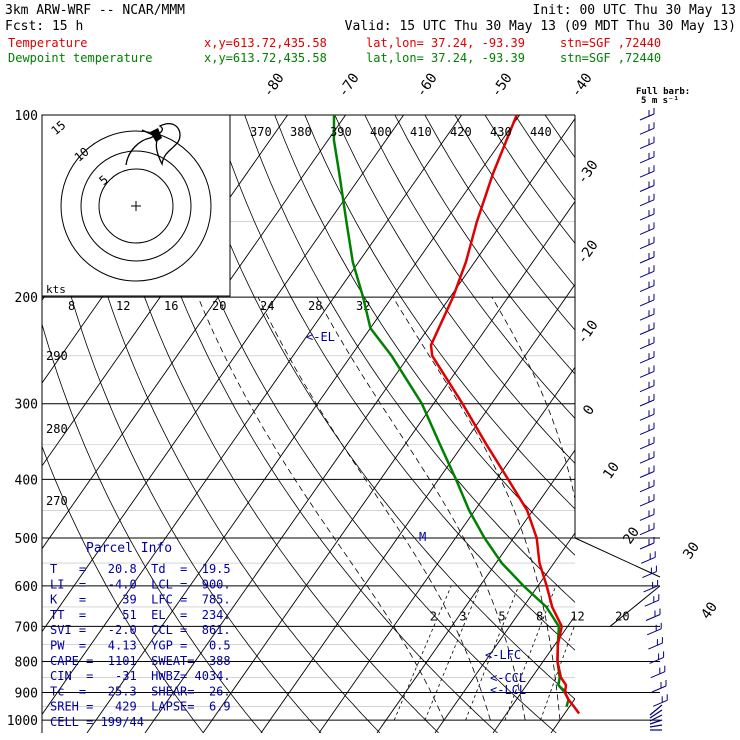 The width and height of the screenshot is (740, 740). What do you see at coordinates (508, 678) in the screenshot?
I see `ccl-marker: <-CCL` at bounding box center [508, 678].